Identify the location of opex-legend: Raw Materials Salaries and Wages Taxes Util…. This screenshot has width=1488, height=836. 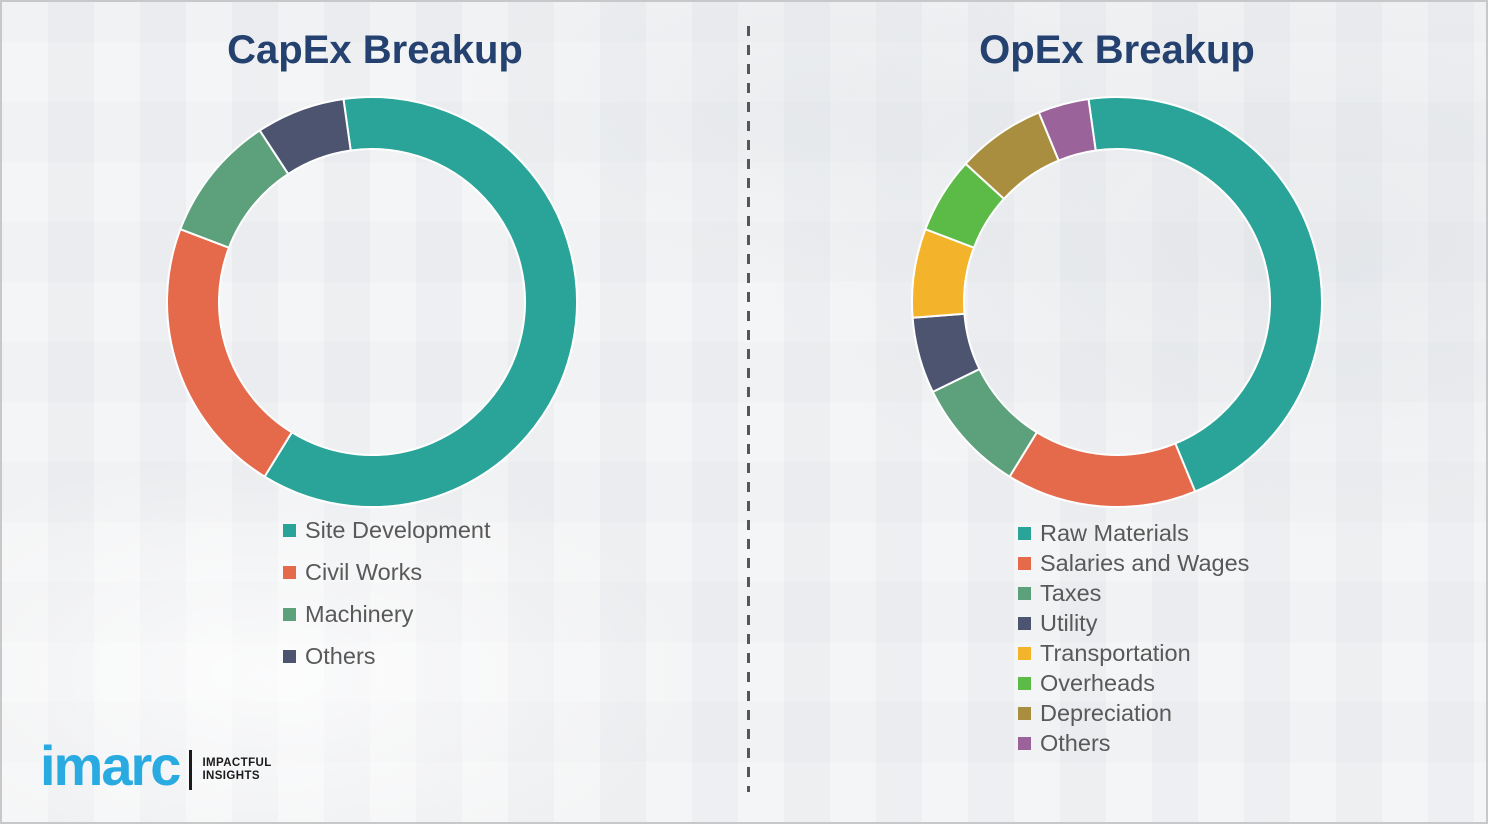
(1133, 638).